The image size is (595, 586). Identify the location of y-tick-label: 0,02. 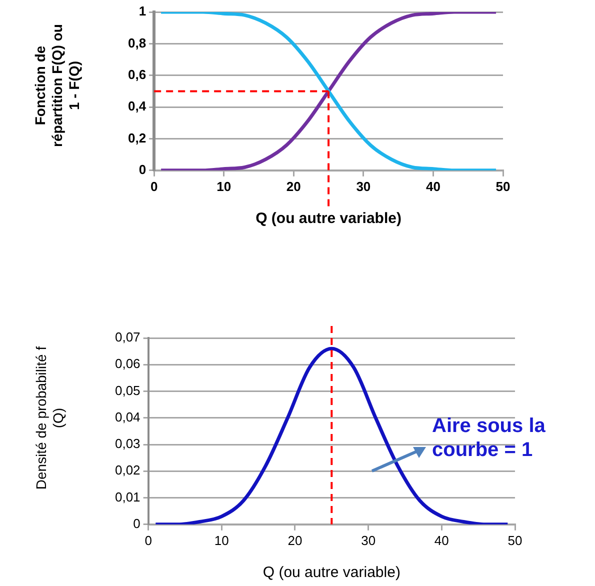
(127, 470).